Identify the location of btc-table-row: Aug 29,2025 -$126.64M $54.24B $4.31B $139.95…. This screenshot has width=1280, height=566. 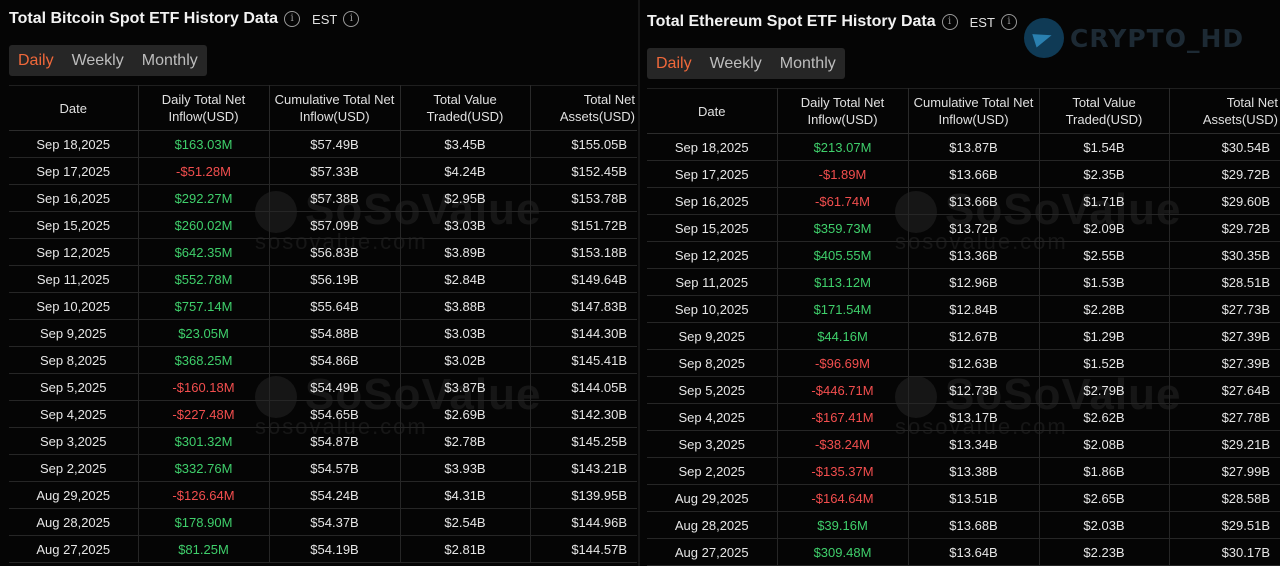
(323, 495).